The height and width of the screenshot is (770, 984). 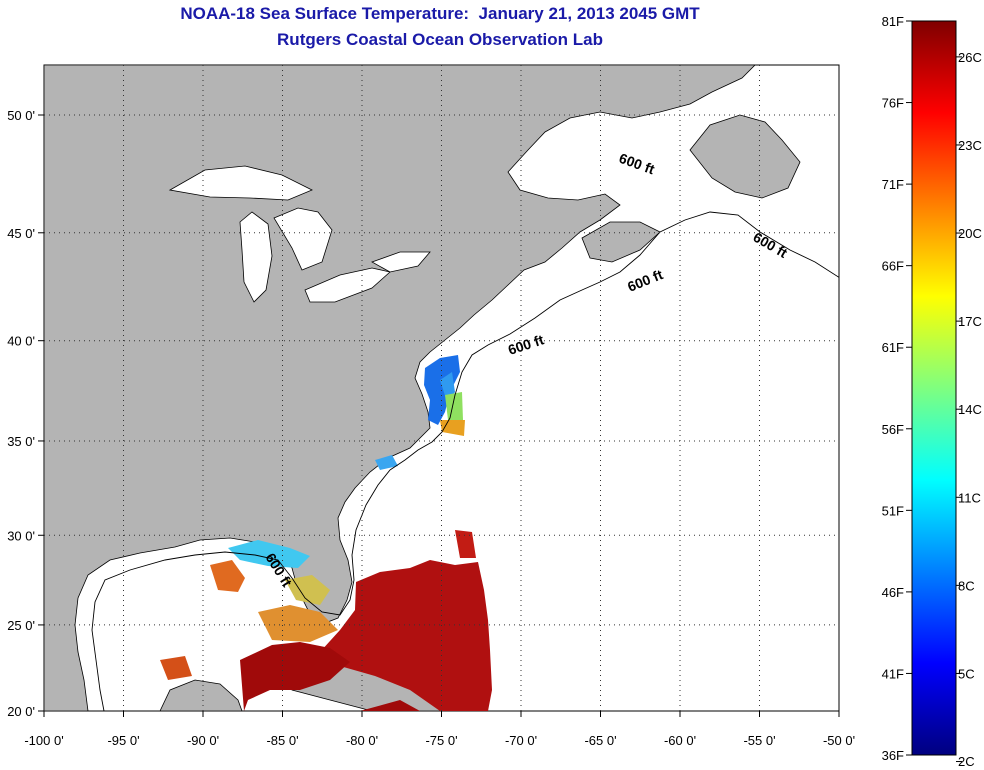 I want to click on colorbar-f-label: 41F, so click(x=893, y=673).